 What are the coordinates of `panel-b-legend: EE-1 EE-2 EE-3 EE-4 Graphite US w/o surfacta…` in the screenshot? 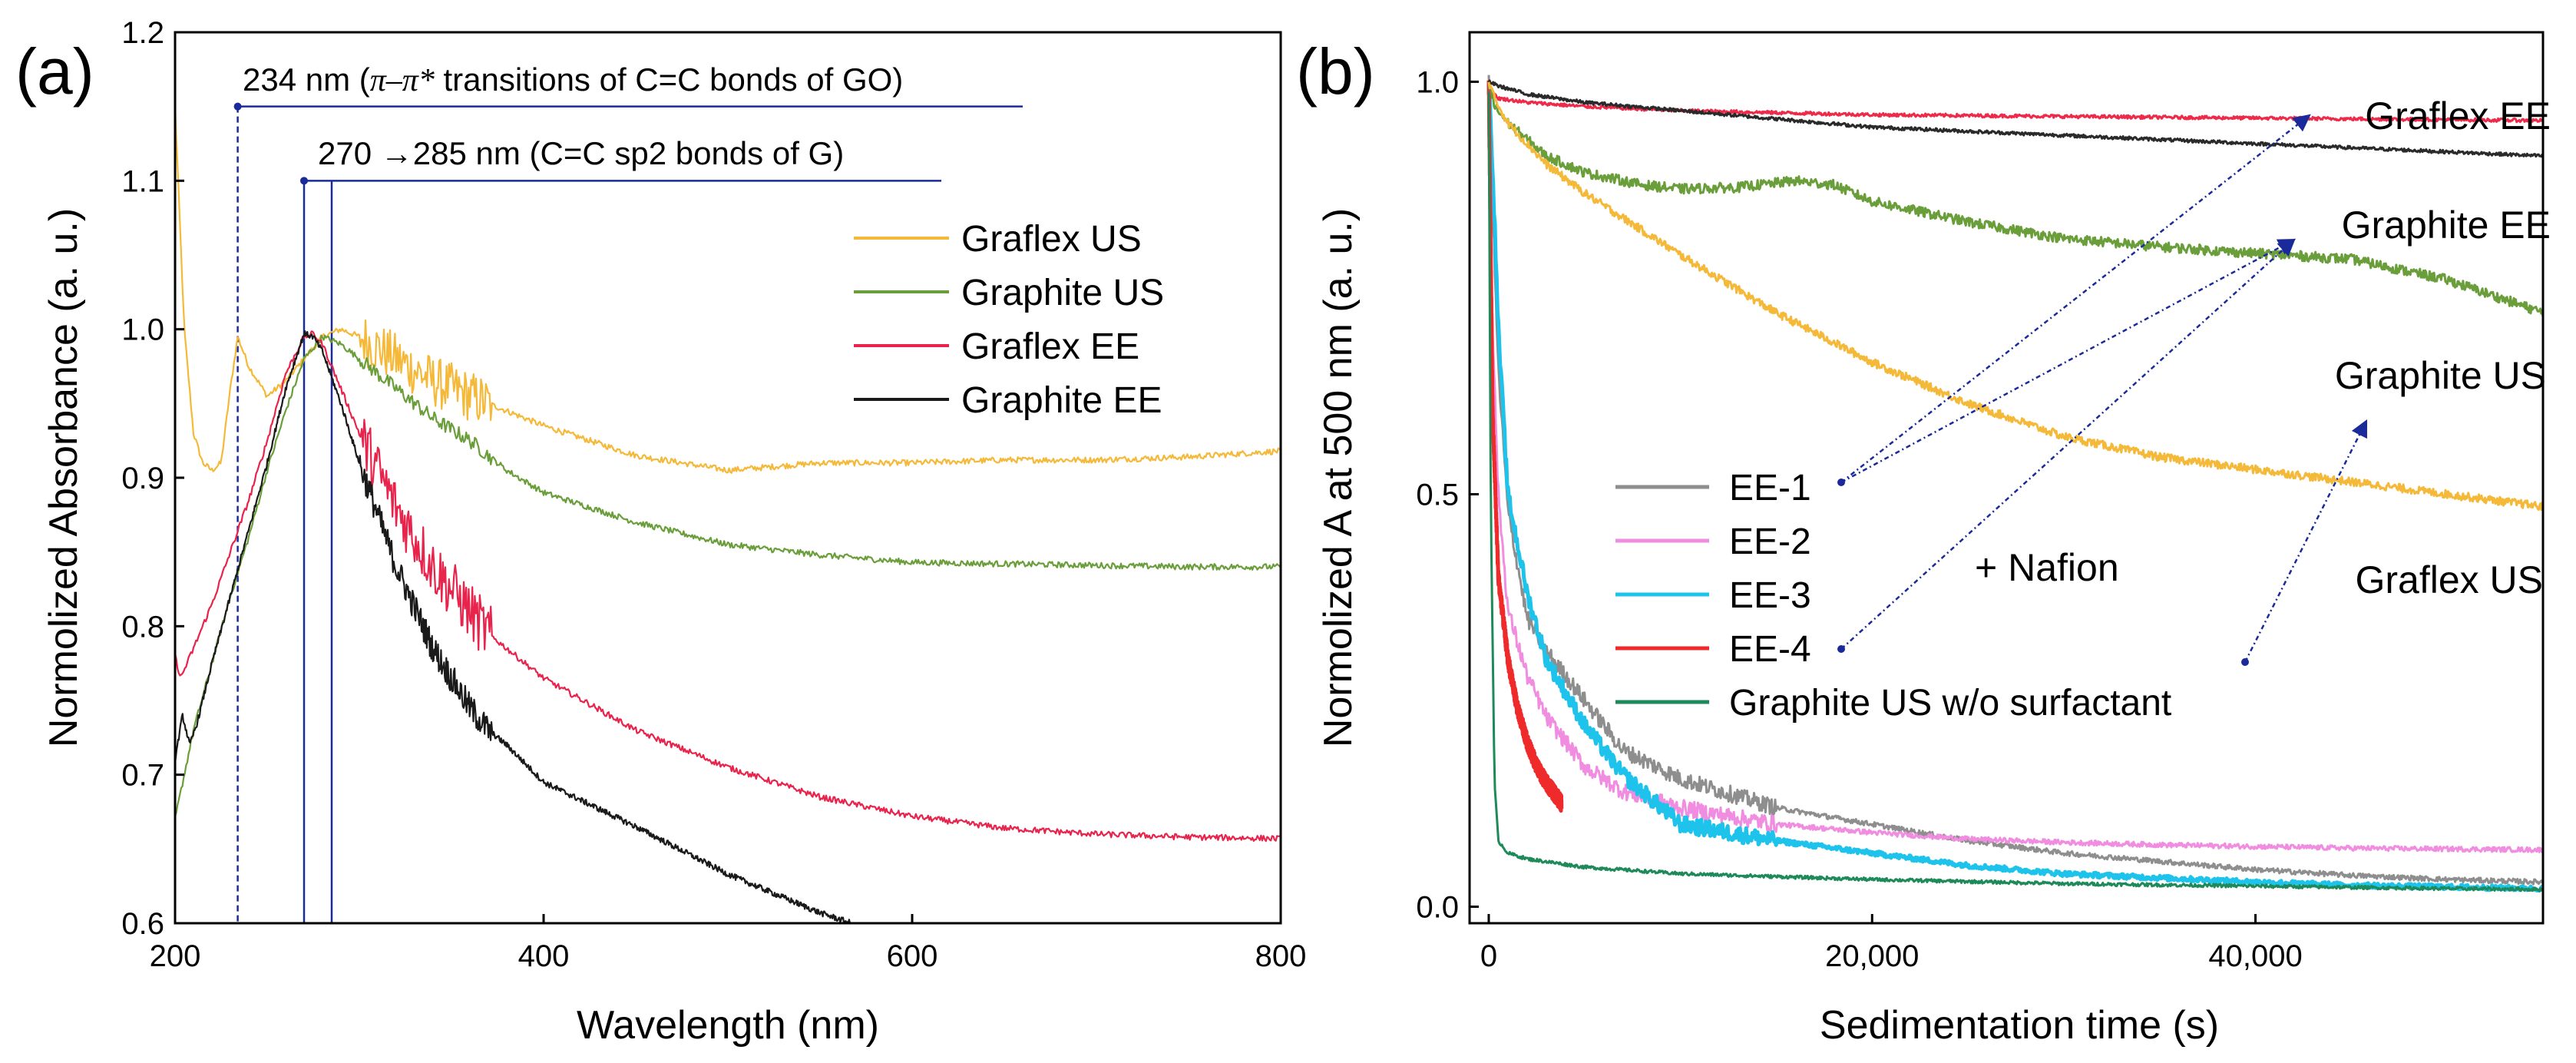 It's located at (1893, 596).